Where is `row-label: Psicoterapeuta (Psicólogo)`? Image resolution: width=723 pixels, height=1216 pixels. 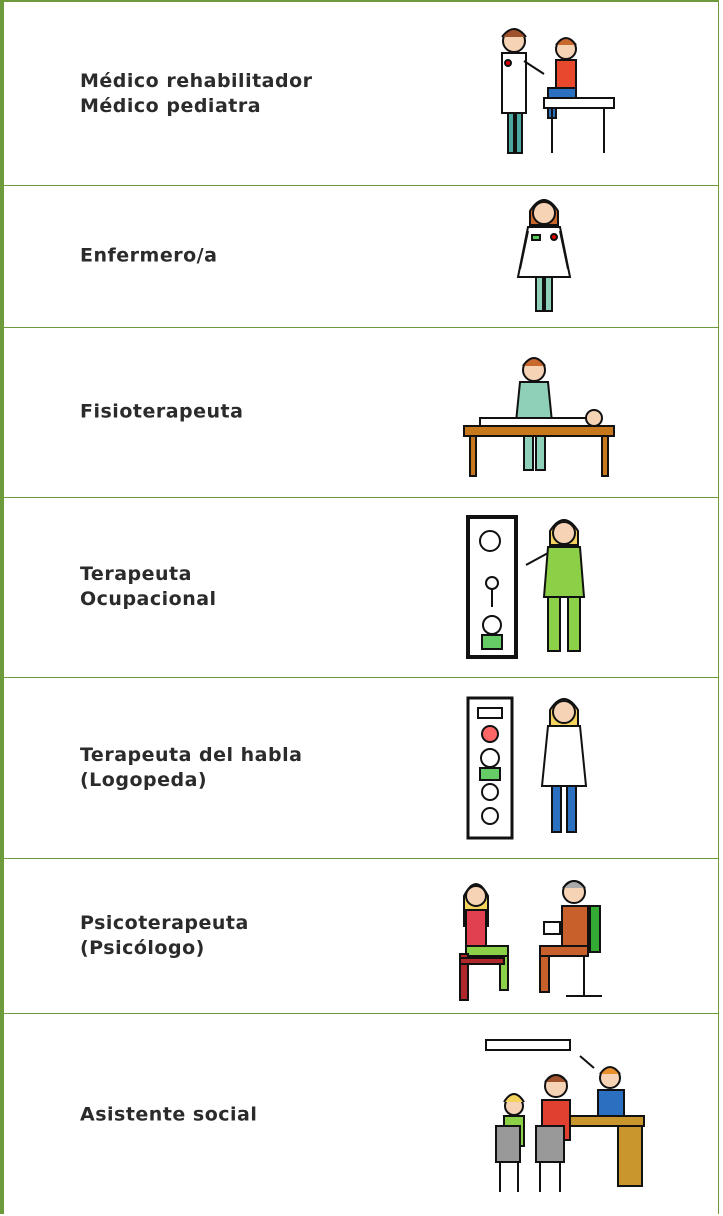
row-label: Psicoterapeuta (Psicólogo) is located at coordinates (164, 936).